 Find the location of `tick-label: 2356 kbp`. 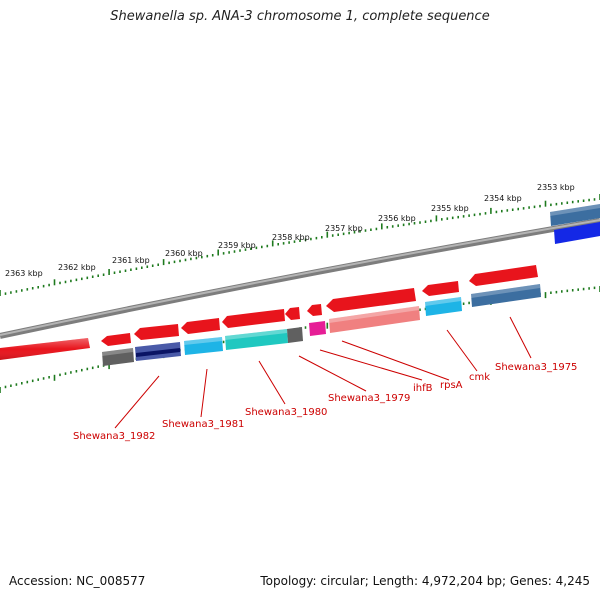

tick-label: 2356 kbp is located at coordinates (397, 218).